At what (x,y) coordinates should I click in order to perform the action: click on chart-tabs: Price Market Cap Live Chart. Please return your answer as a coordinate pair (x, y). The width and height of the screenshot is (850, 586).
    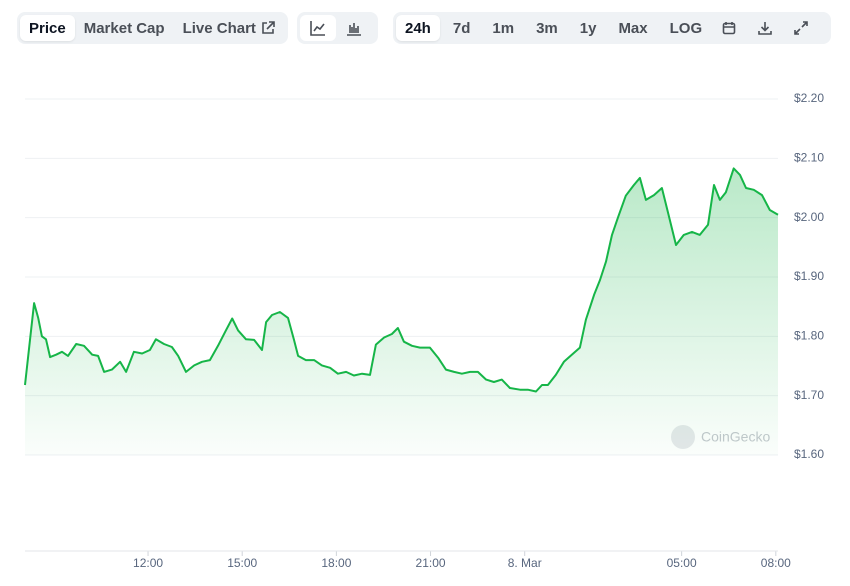
    Looking at the image, I should click on (152, 28).